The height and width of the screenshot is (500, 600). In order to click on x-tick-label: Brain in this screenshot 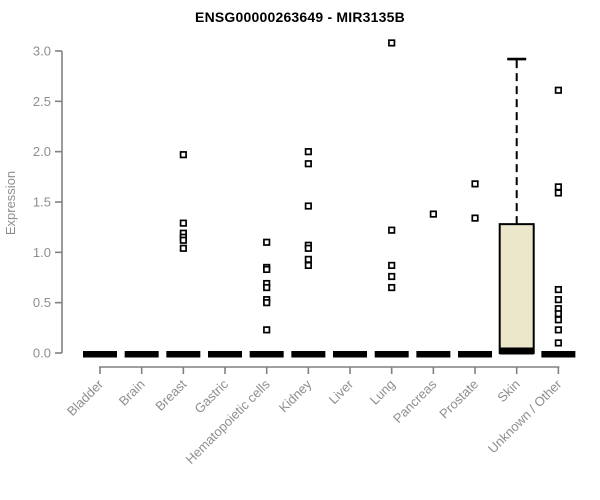, I will do `click(132, 393)`.